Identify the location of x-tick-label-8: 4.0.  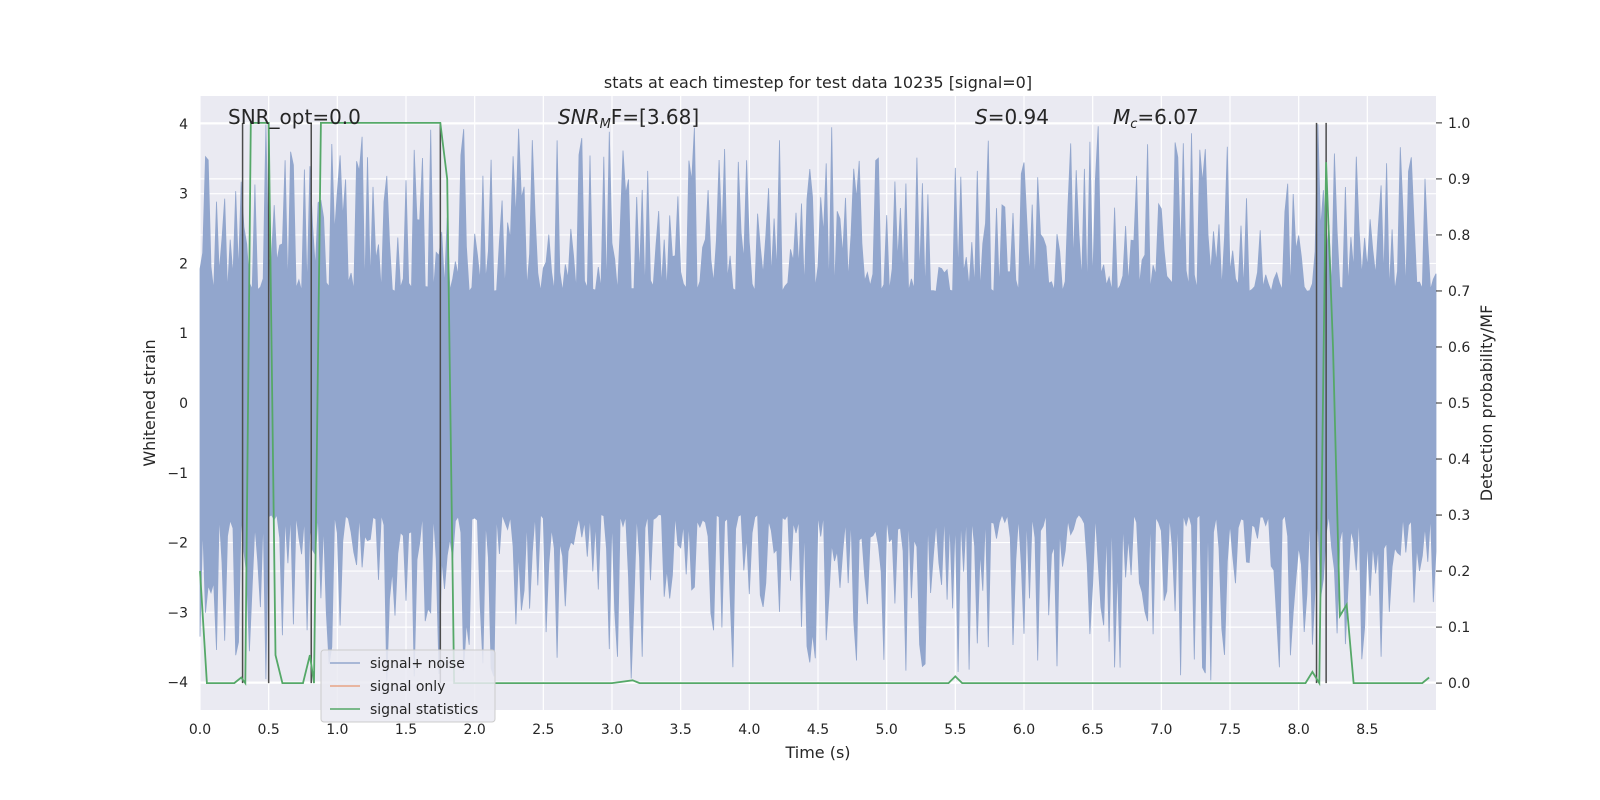
(749, 730).